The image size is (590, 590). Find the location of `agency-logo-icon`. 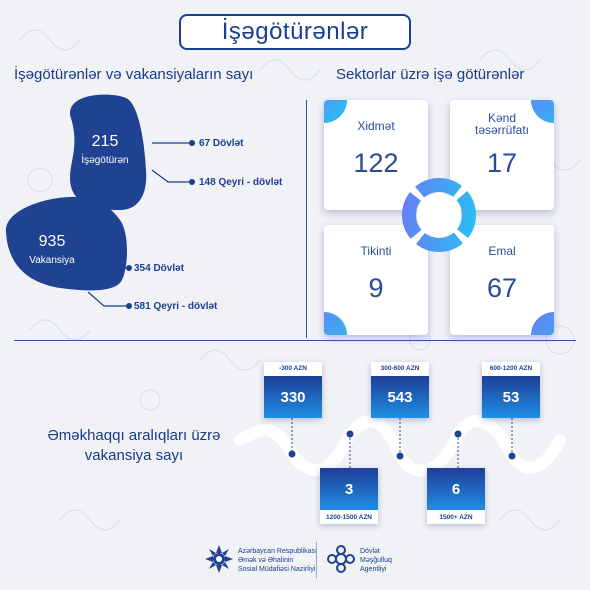

agency-logo-icon is located at coordinates (341, 559).